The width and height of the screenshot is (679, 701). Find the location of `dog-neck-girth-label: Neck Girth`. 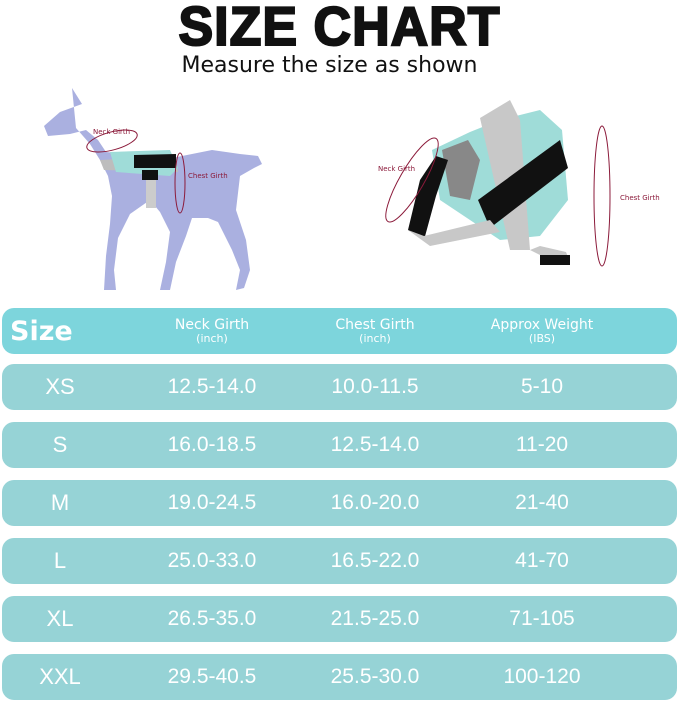

dog-neck-girth-label: Neck Girth is located at coordinates (111, 132).